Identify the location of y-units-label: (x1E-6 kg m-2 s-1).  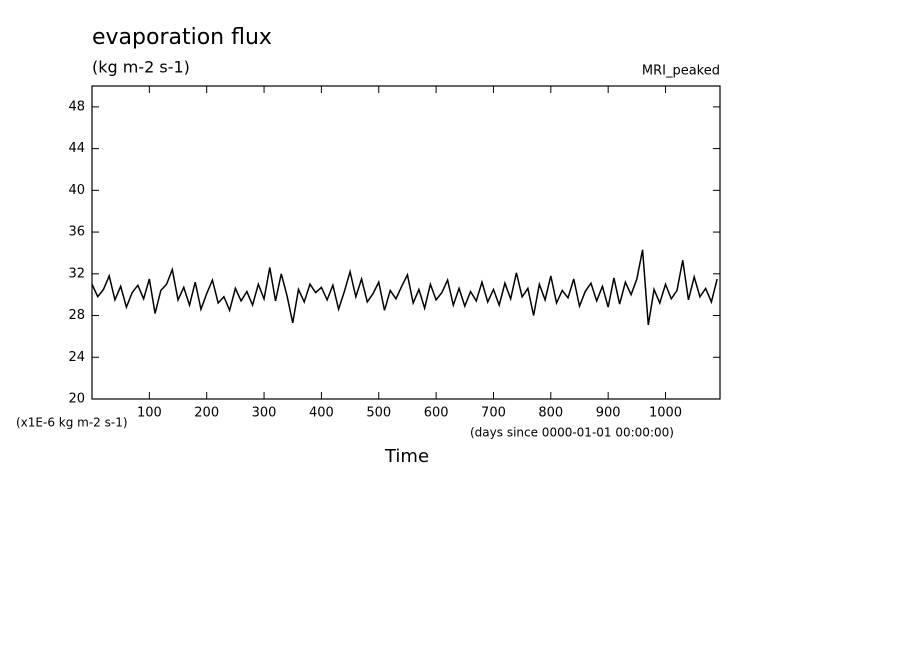
(72, 423).